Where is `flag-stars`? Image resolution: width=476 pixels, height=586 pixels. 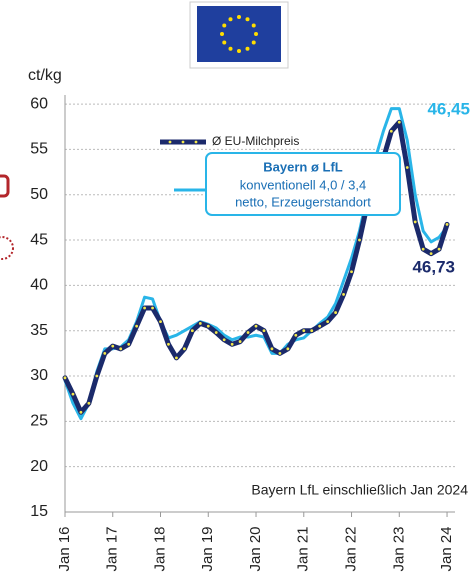 flag-stars is located at coordinates (239, 34).